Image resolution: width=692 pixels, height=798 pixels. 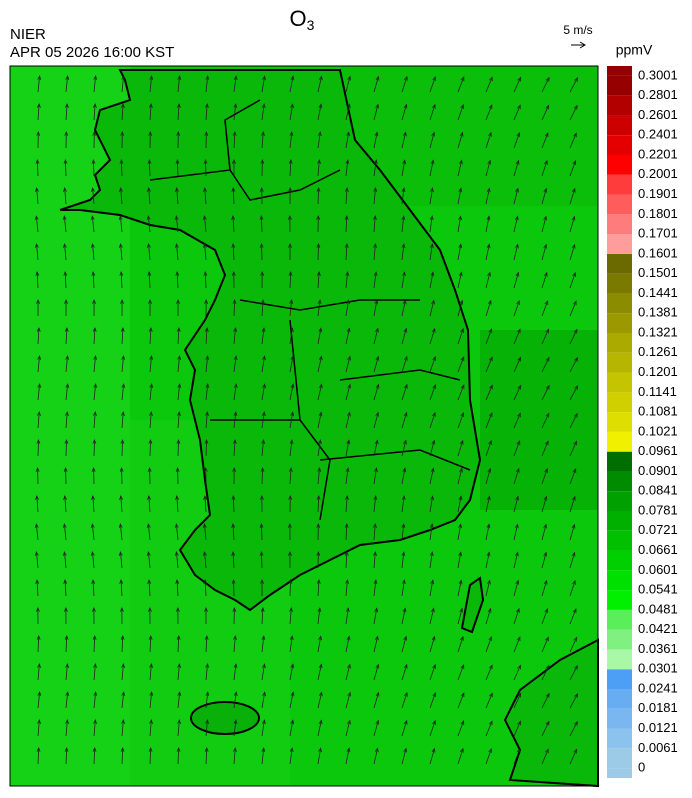 What do you see at coordinates (658, 134) in the screenshot?
I see `colorbar-label: 0.2401` at bounding box center [658, 134].